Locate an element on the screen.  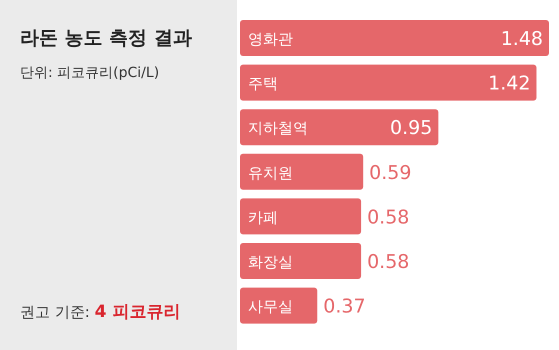
data-label: 0.95 is located at coordinates (411, 128).